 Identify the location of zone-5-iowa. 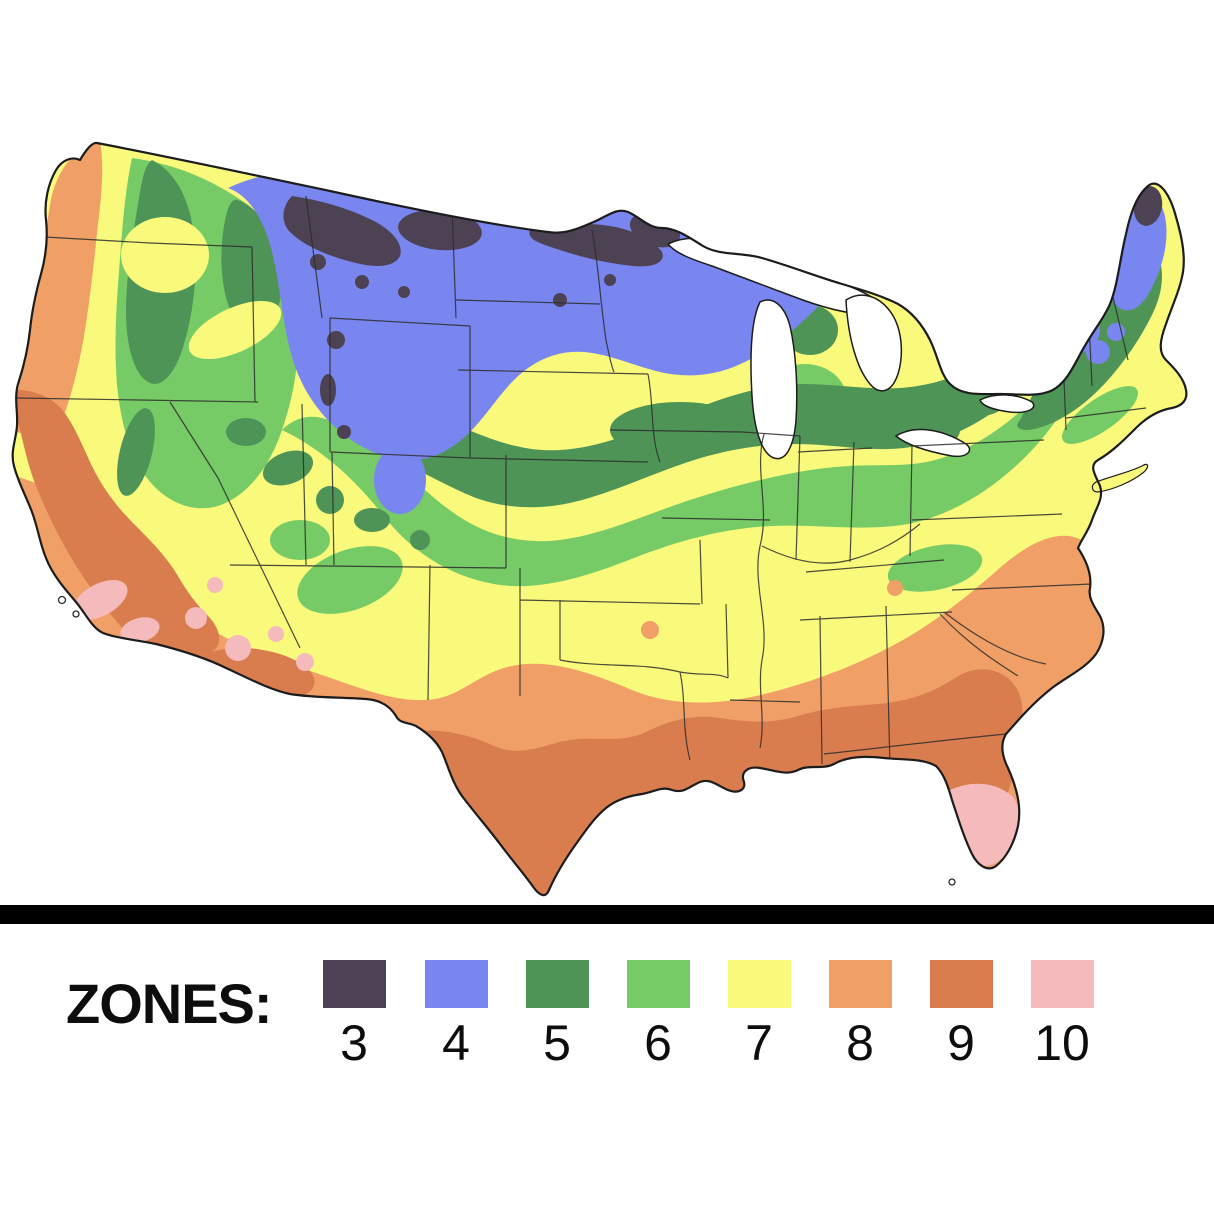
(680, 430).